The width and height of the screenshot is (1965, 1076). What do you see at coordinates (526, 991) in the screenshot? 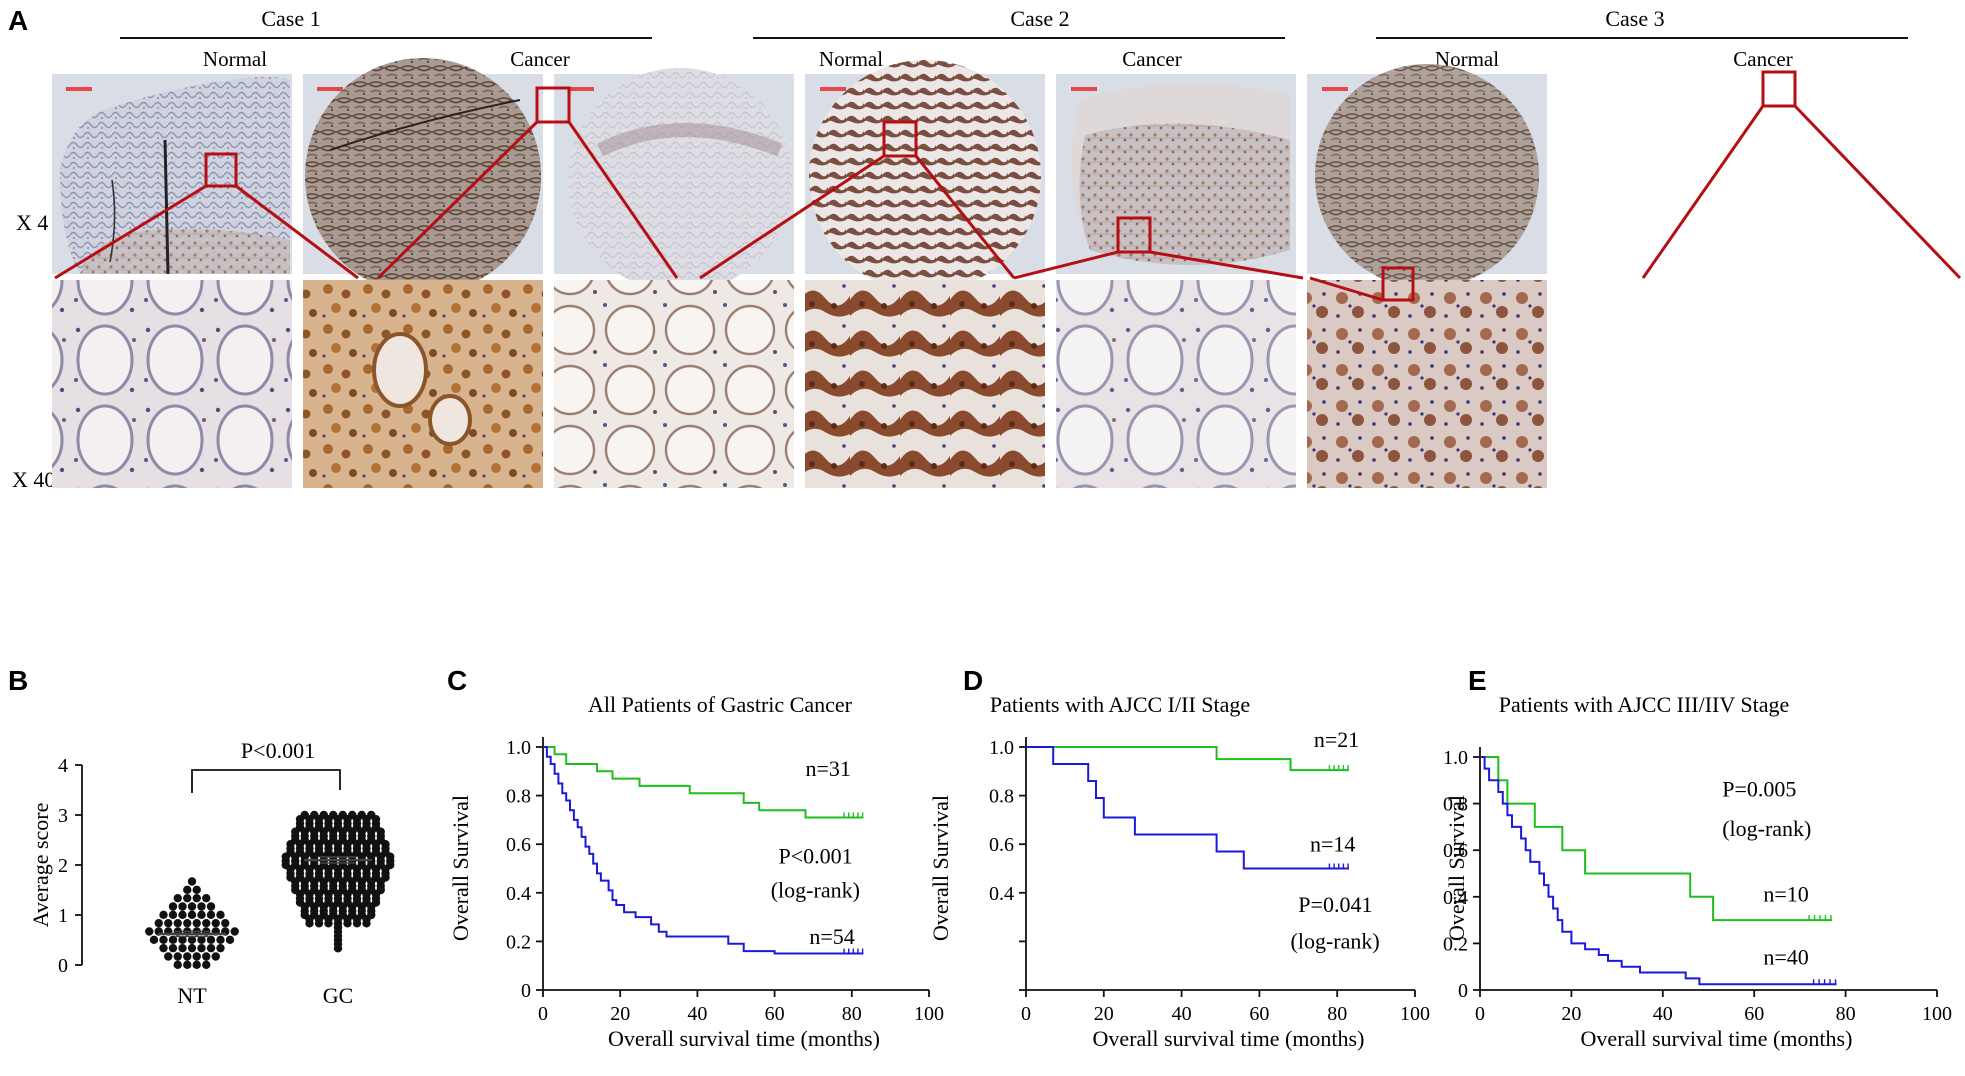
I see `km-y-tick-label: 0` at bounding box center [526, 991].